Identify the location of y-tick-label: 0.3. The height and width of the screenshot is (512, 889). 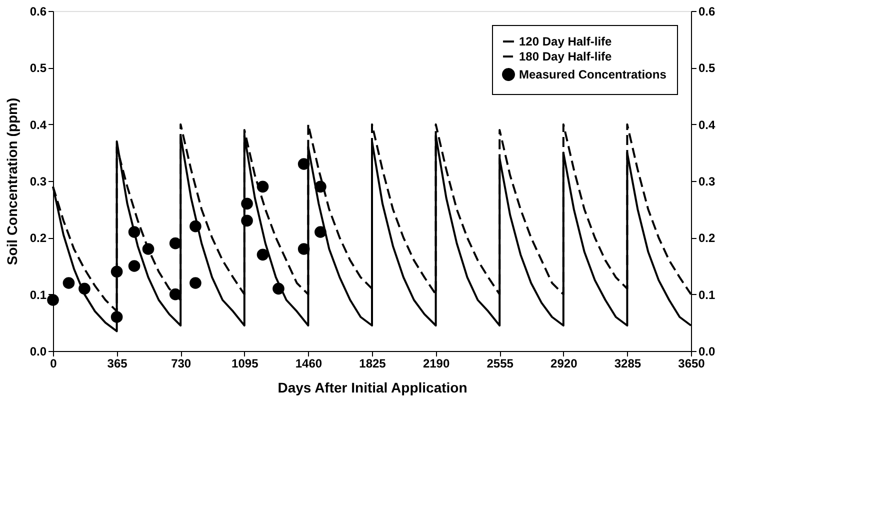
(38, 181).